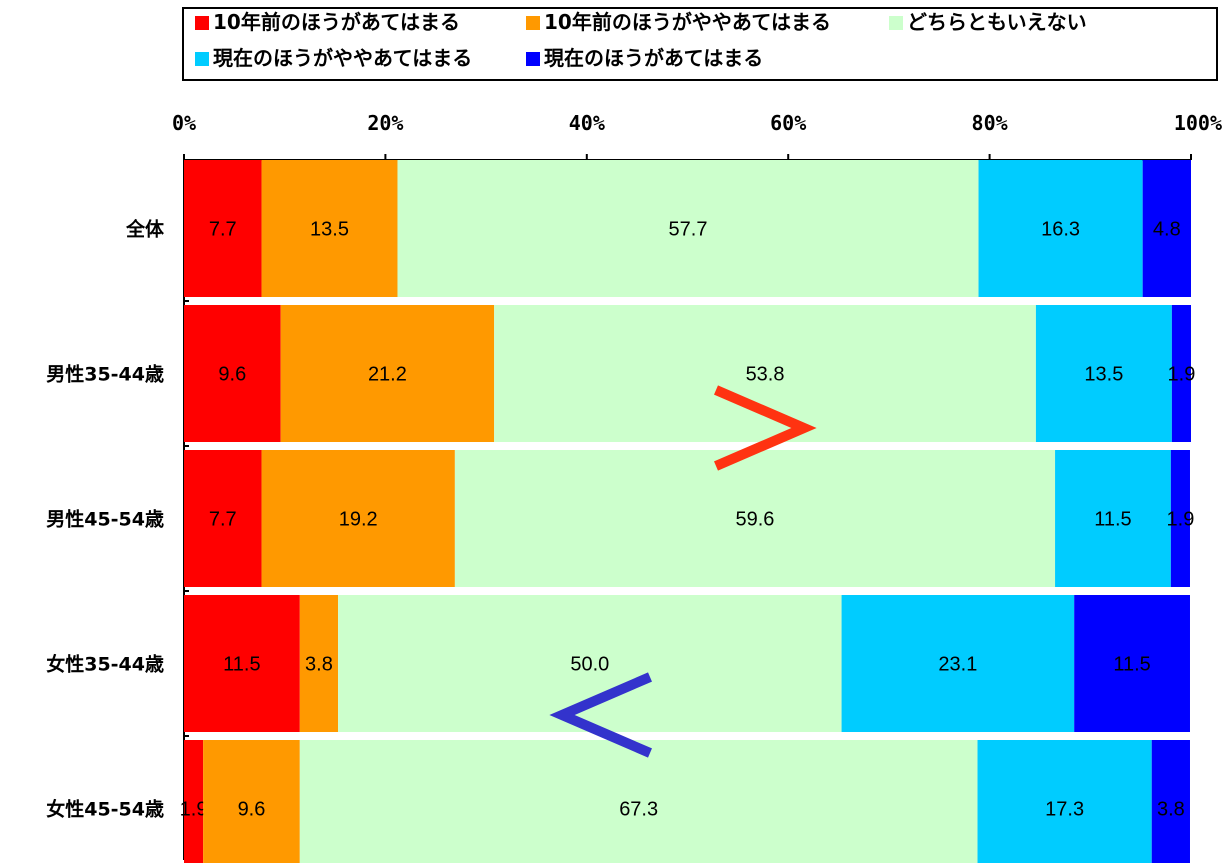  I want to click on bar-segment-全体-1, so click(223, 228).